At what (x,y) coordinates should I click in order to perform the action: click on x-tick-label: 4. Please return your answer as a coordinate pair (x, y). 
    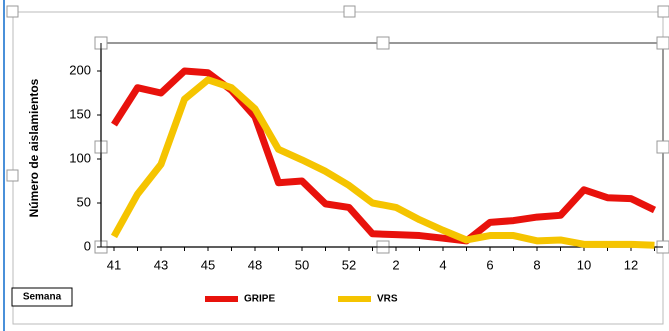
    Looking at the image, I should click on (442, 264).